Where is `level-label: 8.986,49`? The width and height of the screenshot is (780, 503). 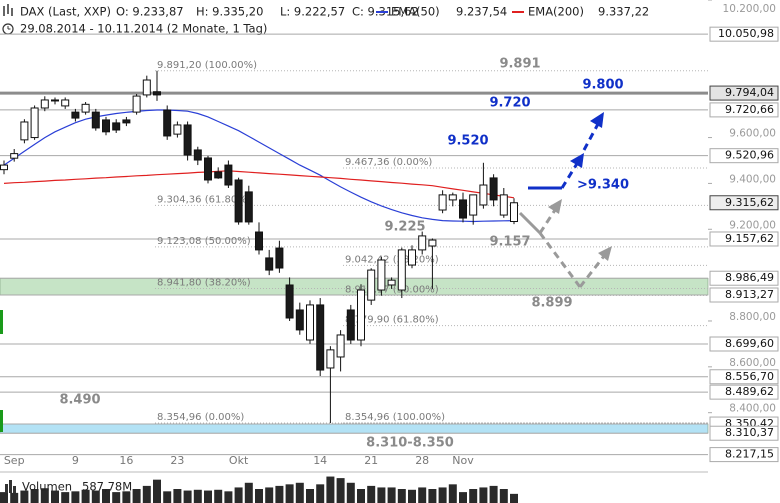 level-label: 8.986,49 is located at coordinates (749, 277).